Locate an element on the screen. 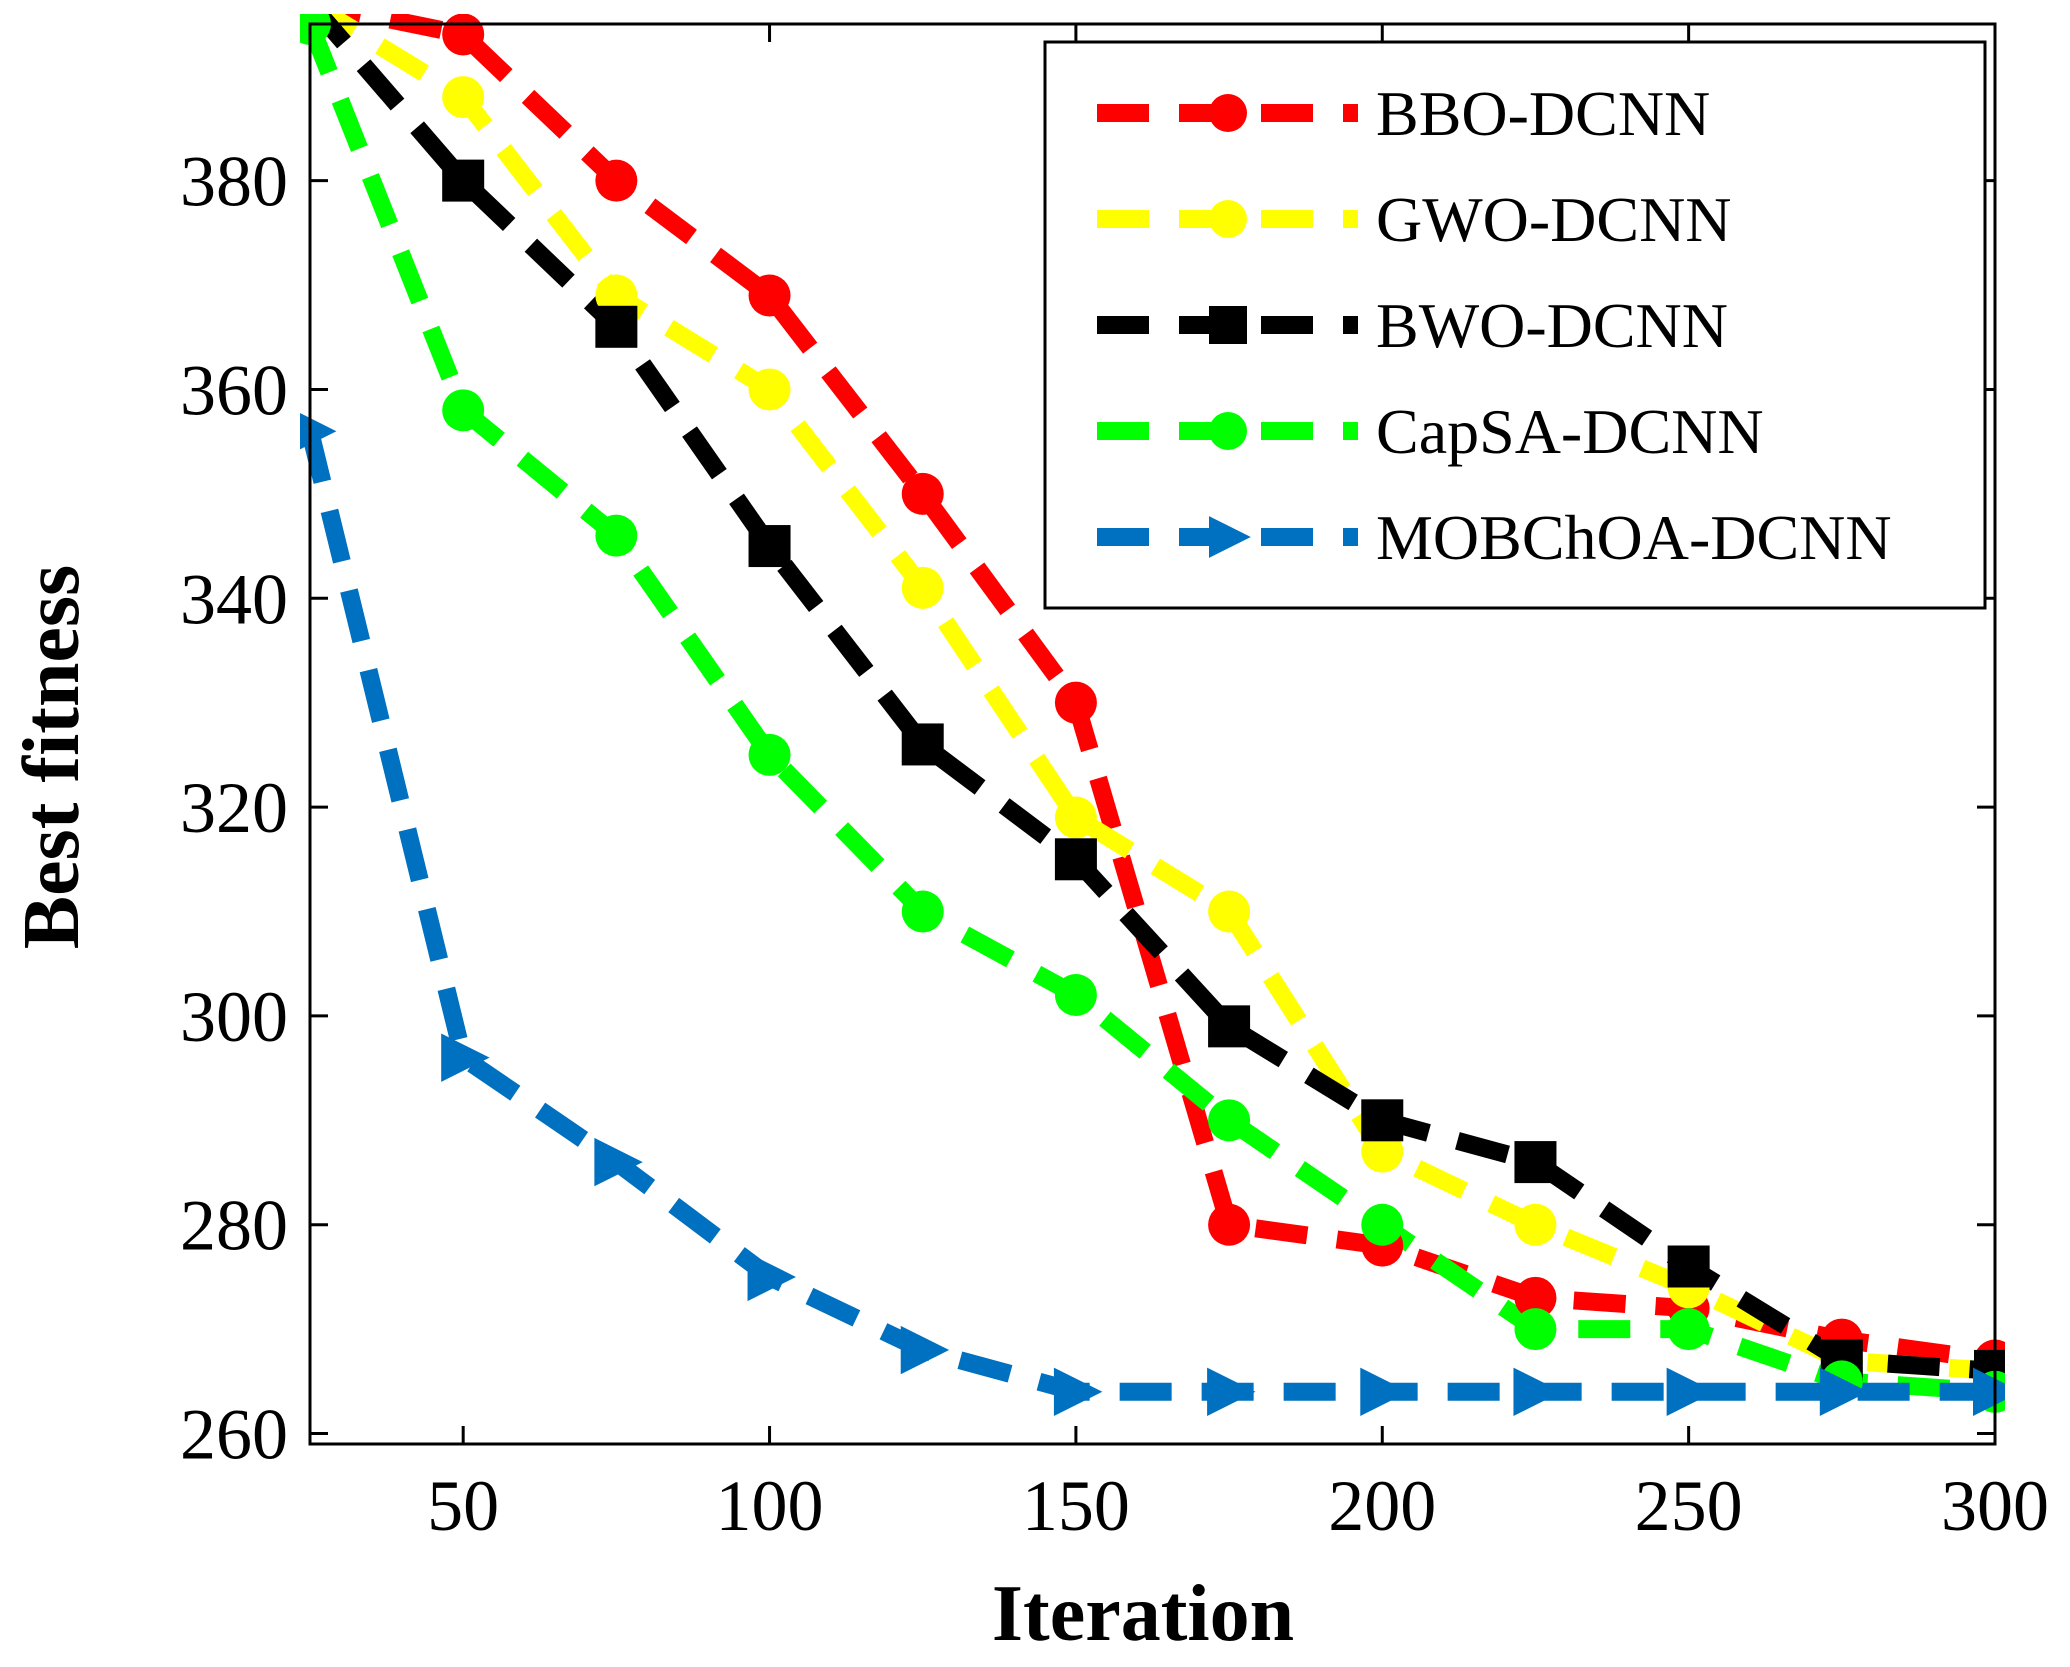  y-tick-label: 340 is located at coordinates (234, 599).